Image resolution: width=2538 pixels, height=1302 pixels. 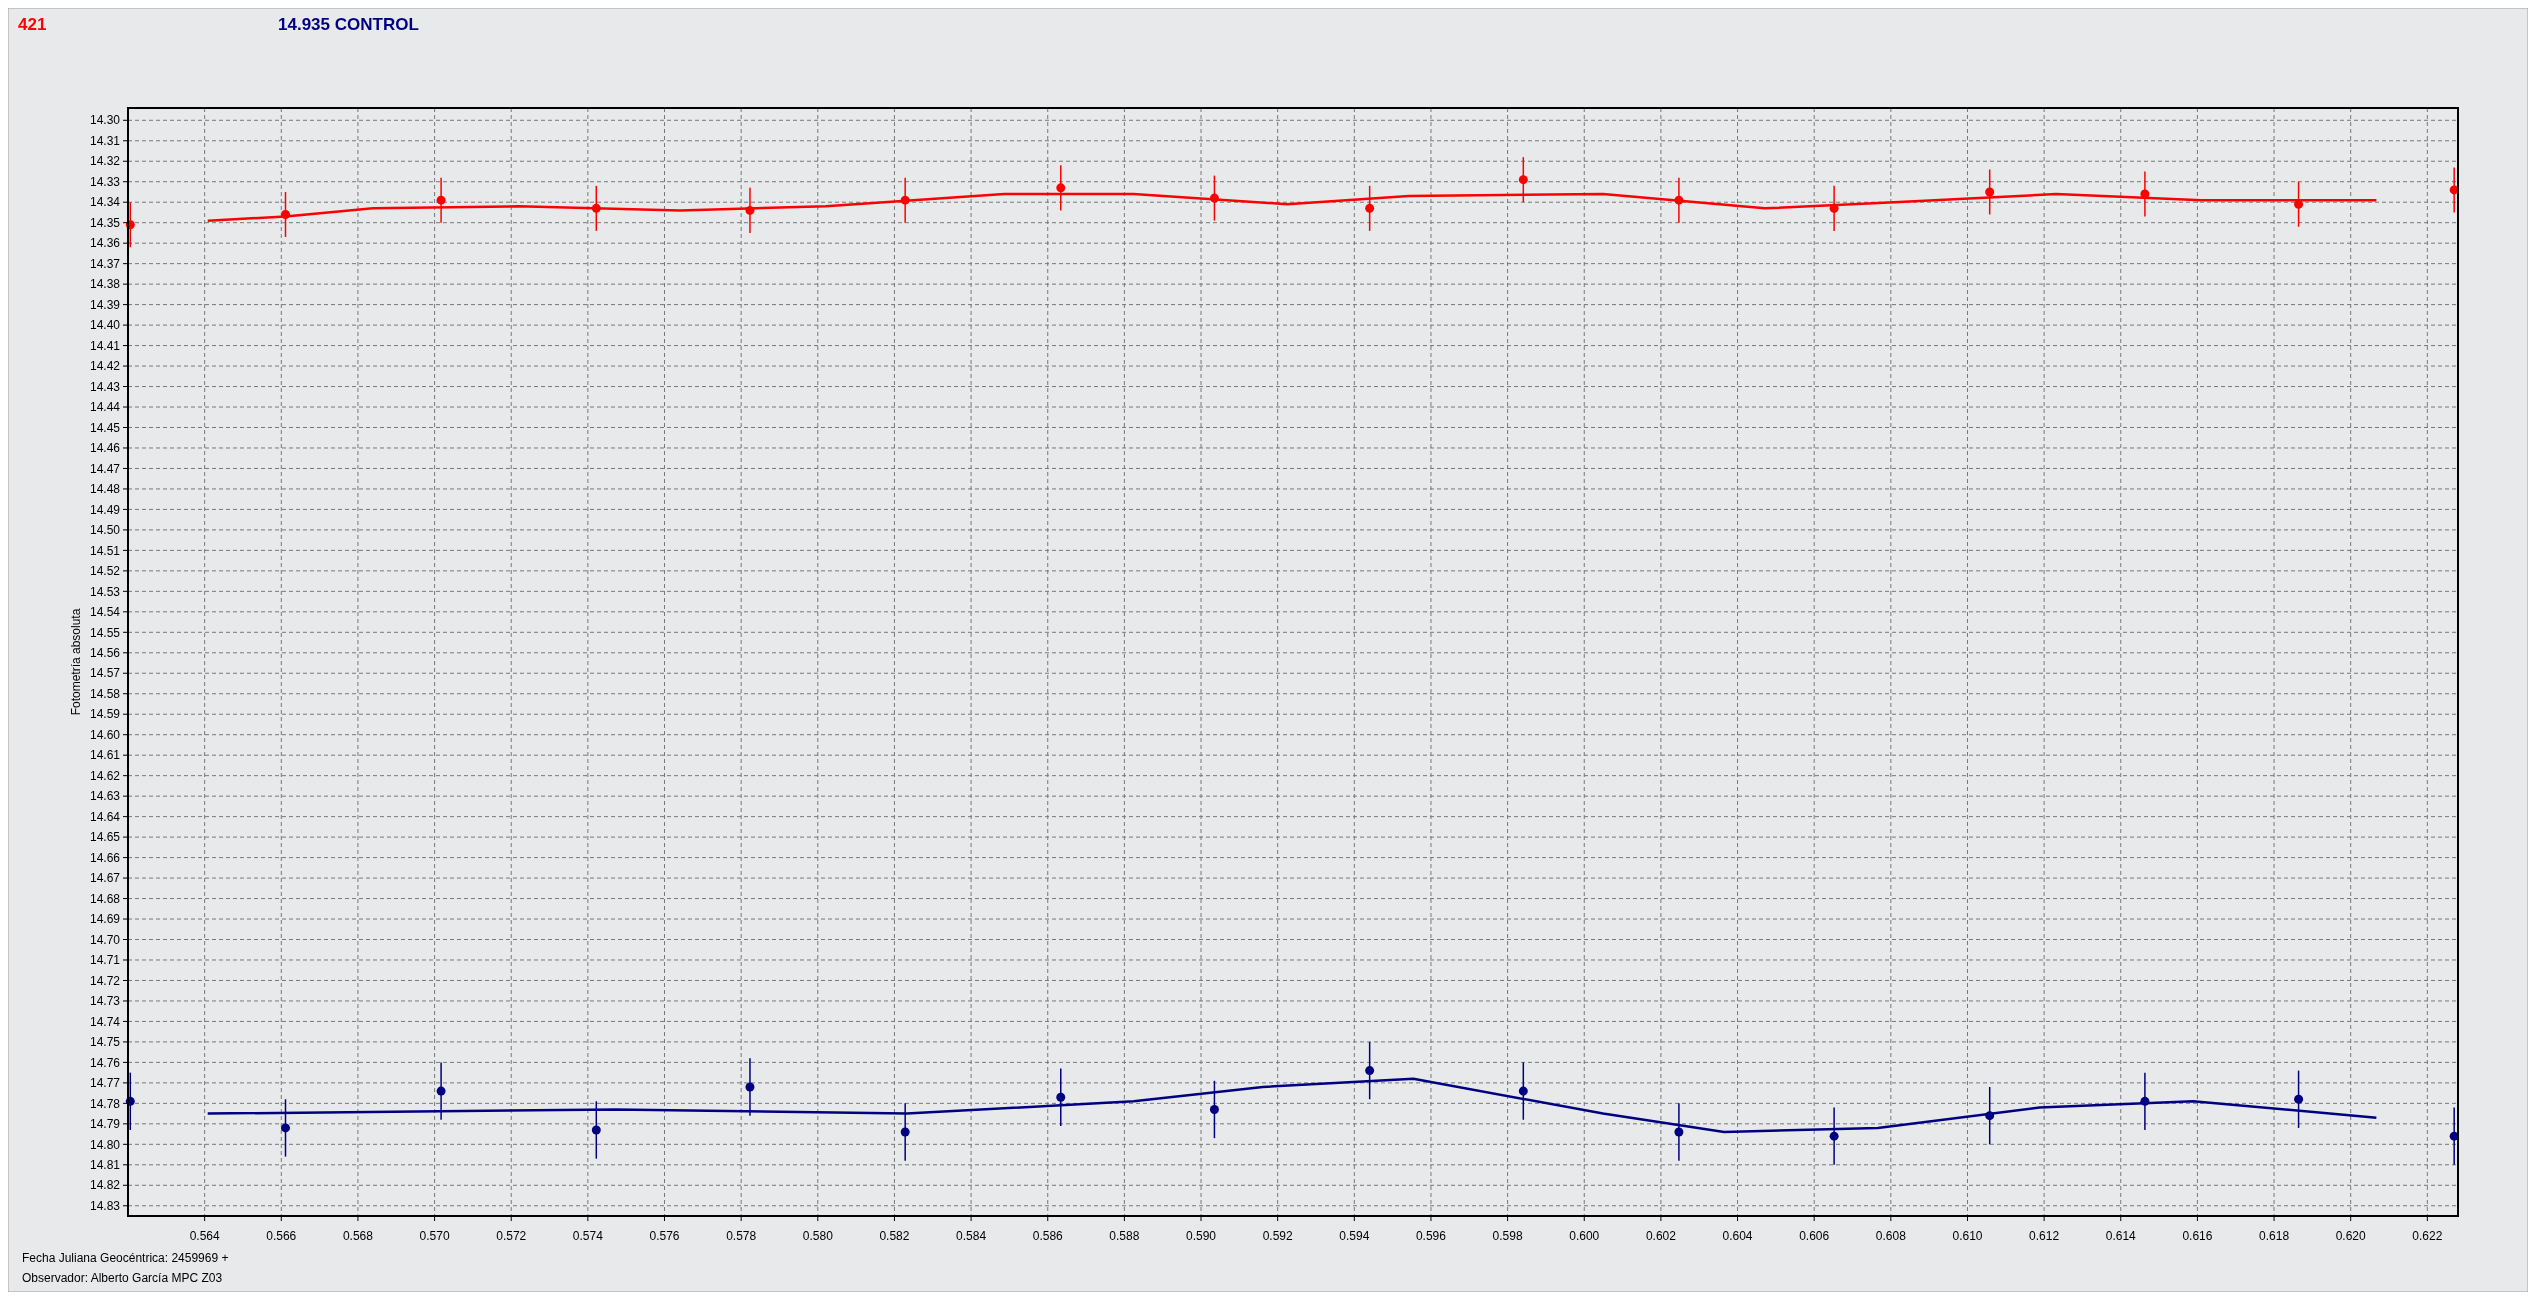 What do you see at coordinates (105, 980) in the screenshot?
I see `y-tick-label: 14.72` at bounding box center [105, 980].